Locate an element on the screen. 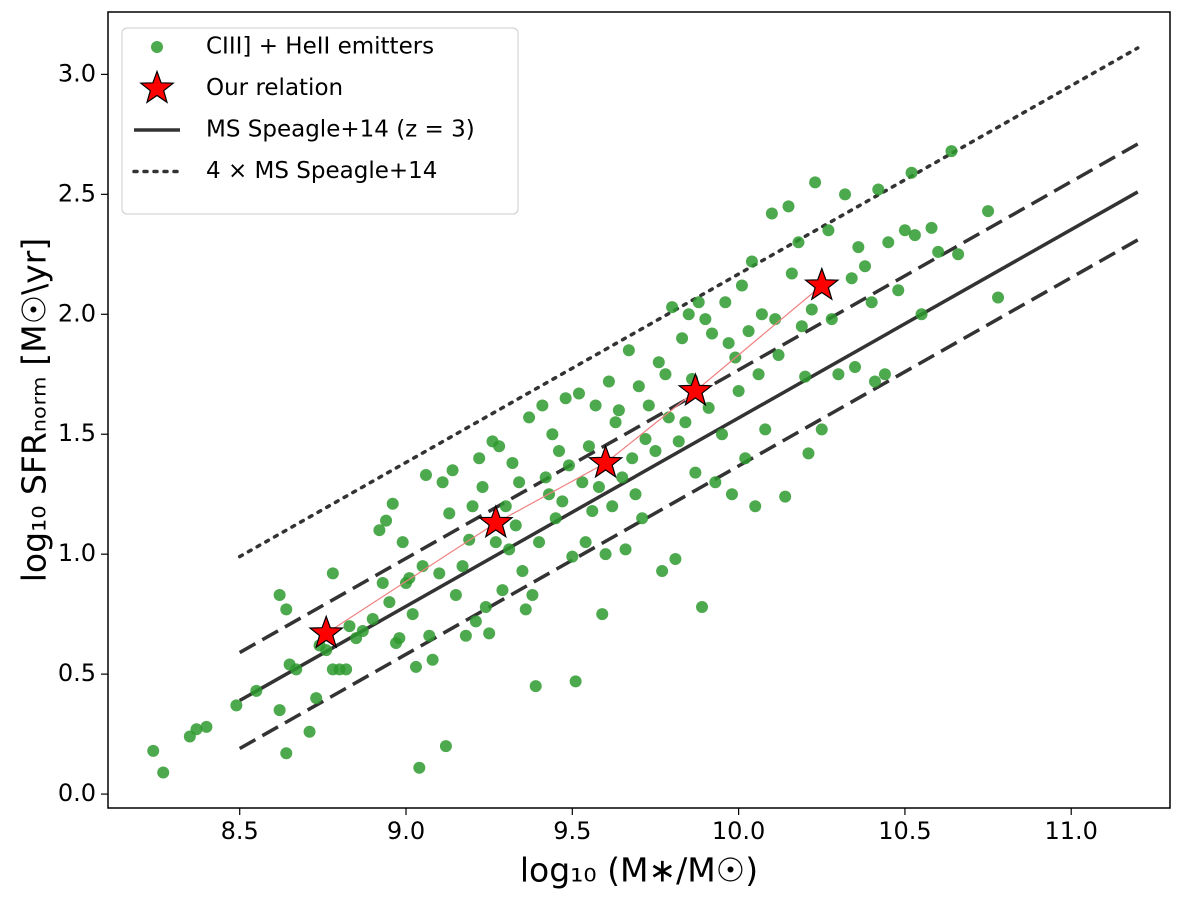  legend-swatch is located at coordinates (157, 47).